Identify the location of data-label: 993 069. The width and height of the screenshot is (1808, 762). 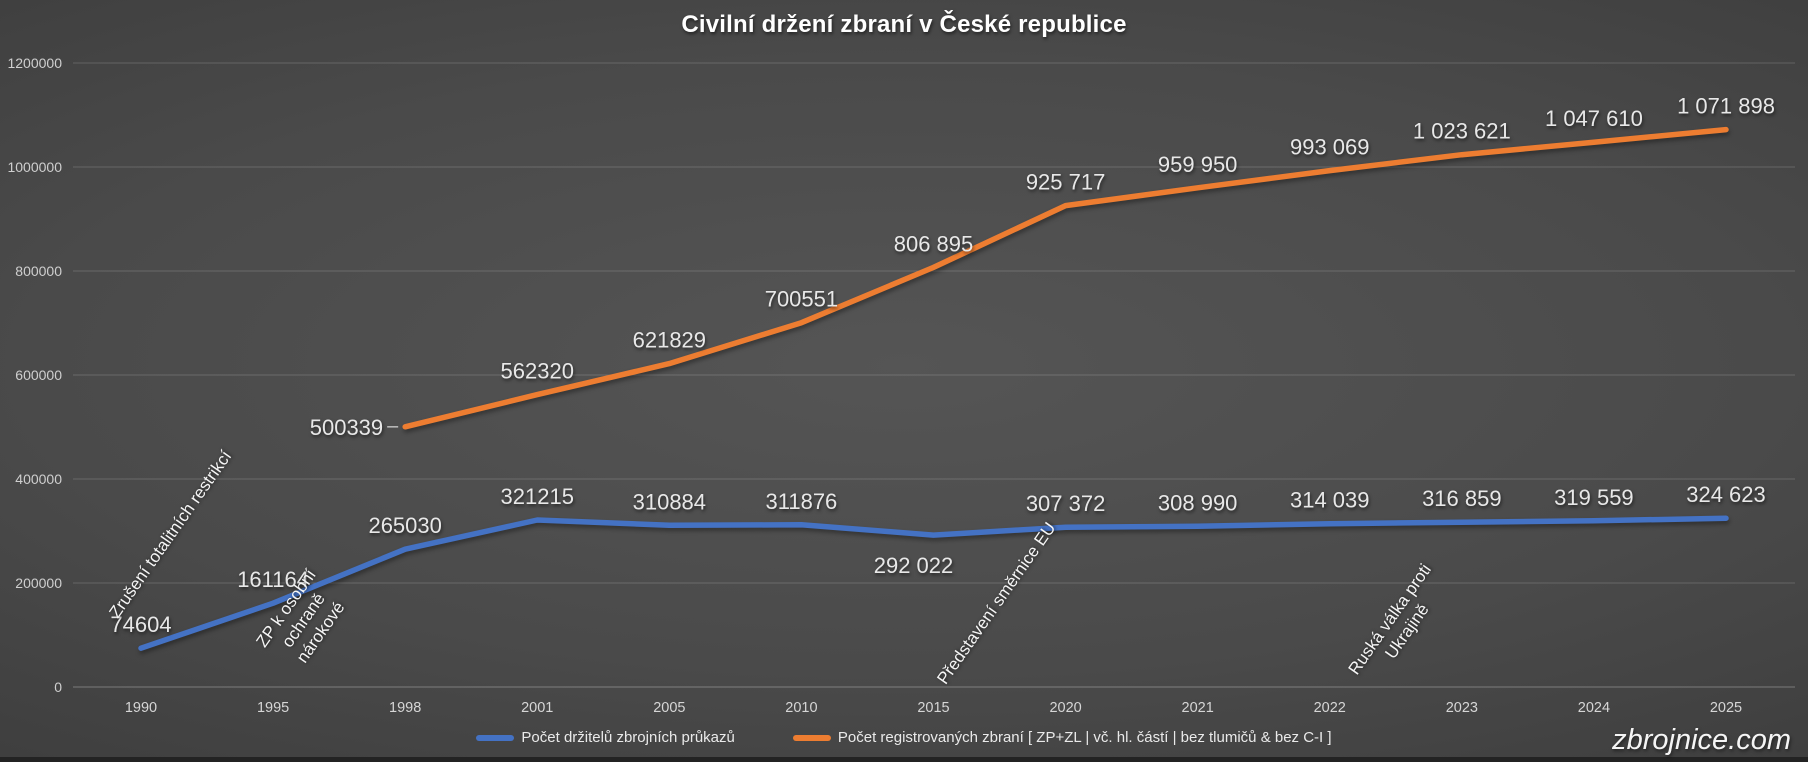
(1330, 147).